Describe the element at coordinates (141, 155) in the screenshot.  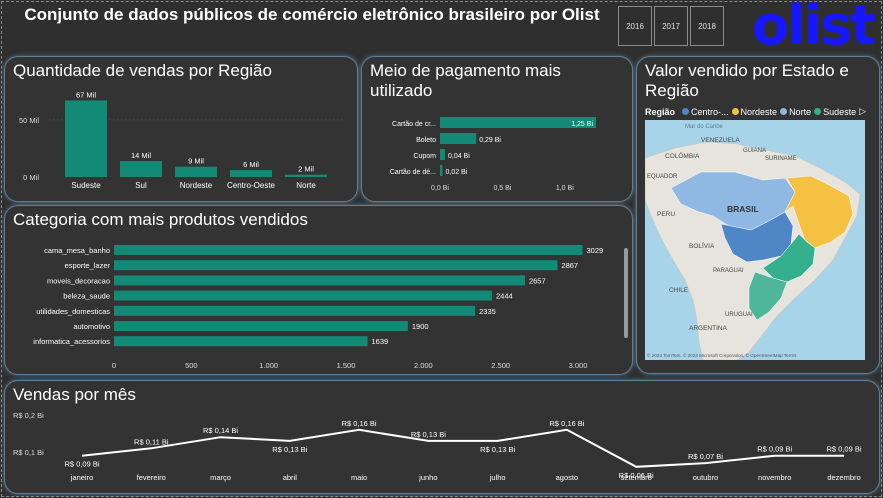
I see `data-label: 14 Mil` at that location.